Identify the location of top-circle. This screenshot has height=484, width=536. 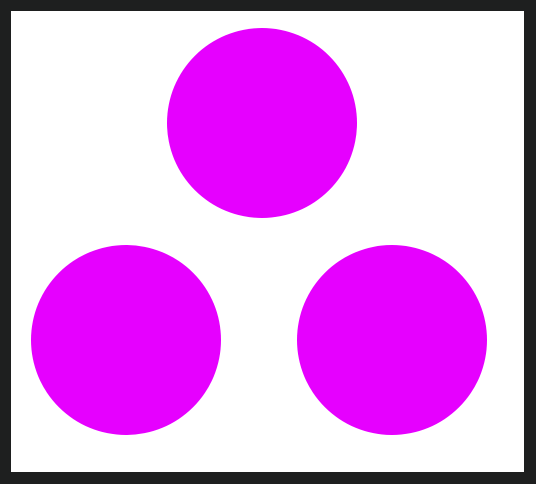
(262, 123).